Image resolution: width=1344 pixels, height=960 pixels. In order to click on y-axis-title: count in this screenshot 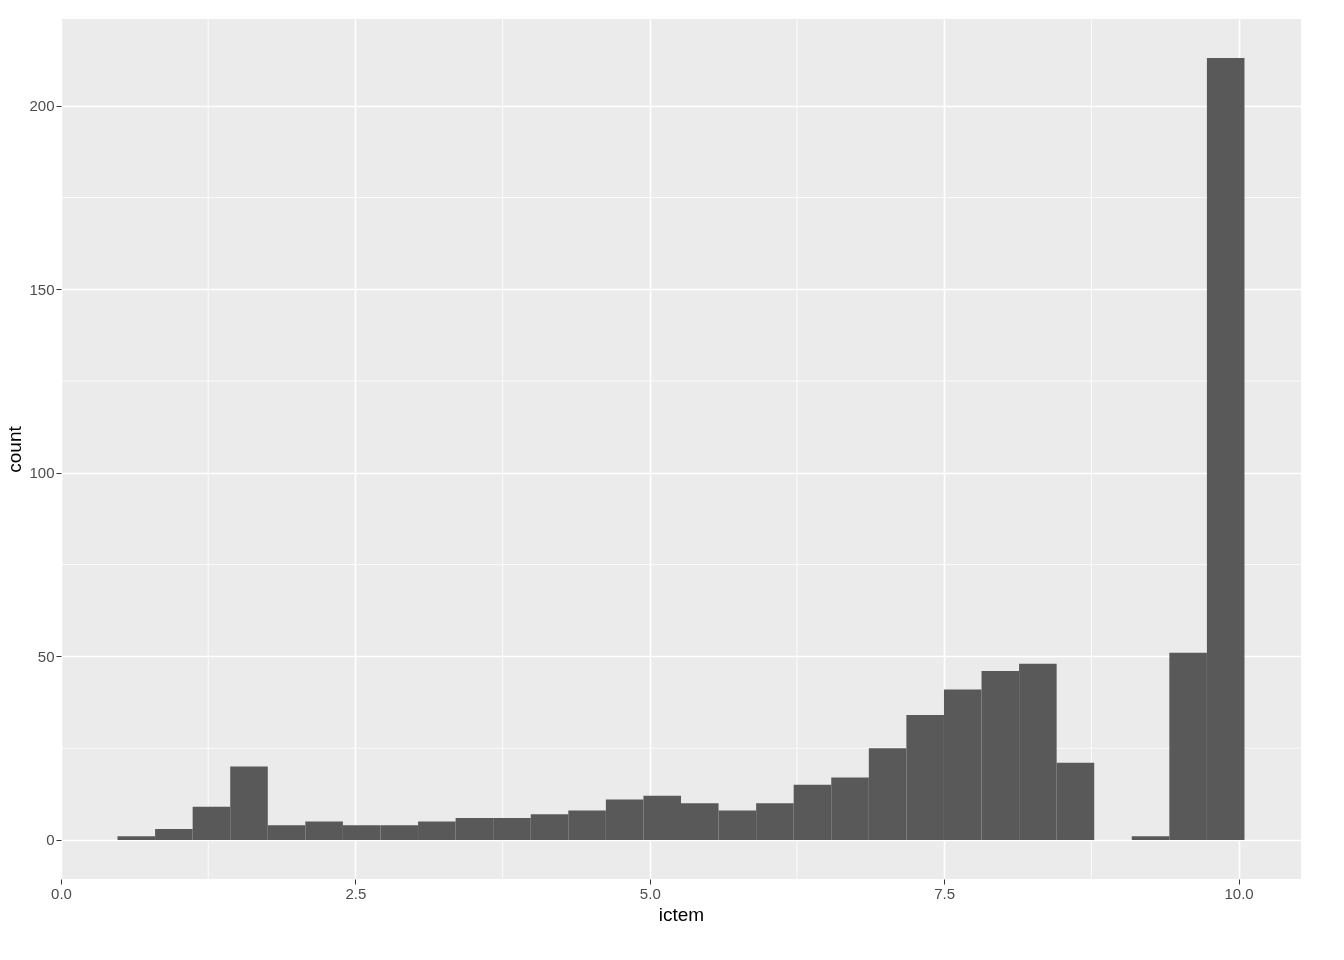, I will do `click(15, 449)`.